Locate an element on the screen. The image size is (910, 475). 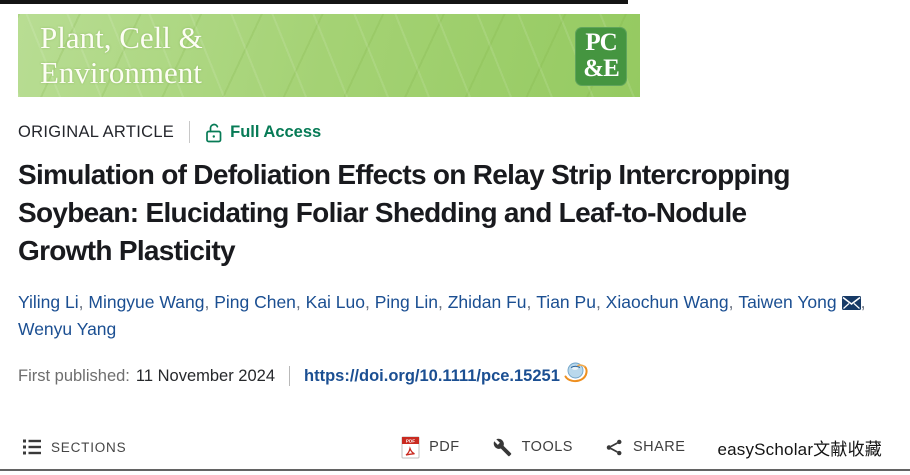
journal-name-line2: Environment is located at coordinates (121, 72).